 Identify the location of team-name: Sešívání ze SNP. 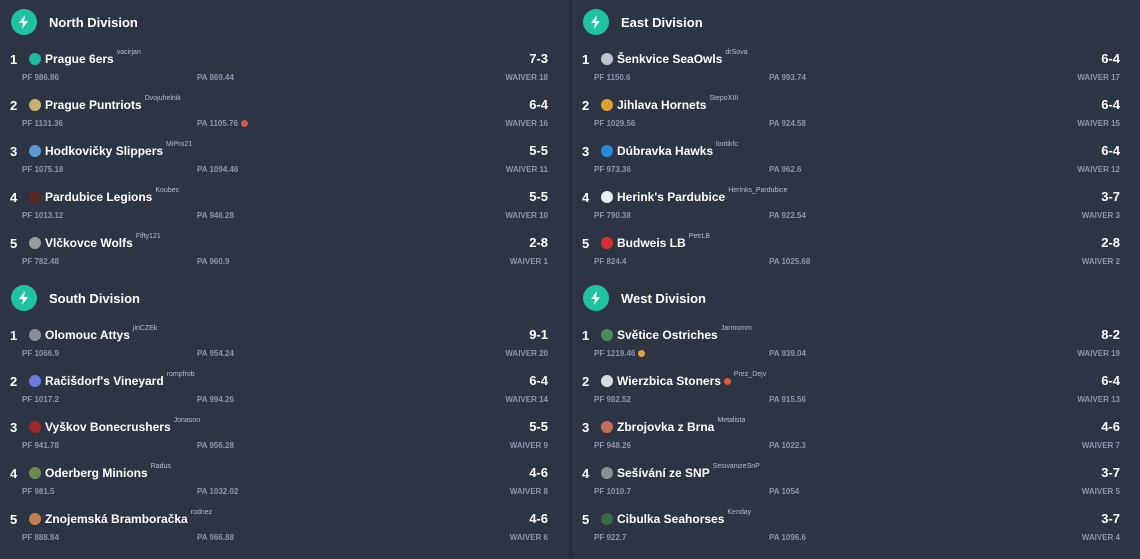
(663, 473).